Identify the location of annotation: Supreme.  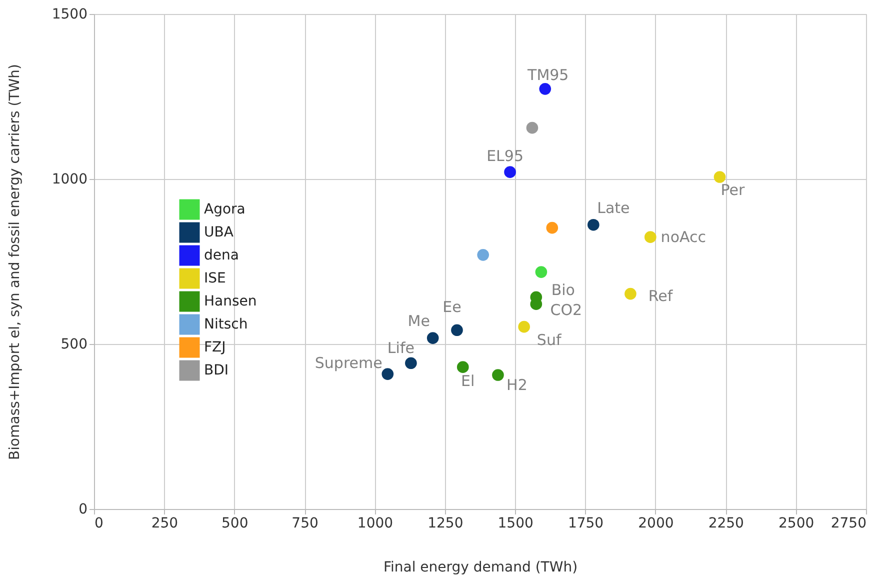
(348, 363).